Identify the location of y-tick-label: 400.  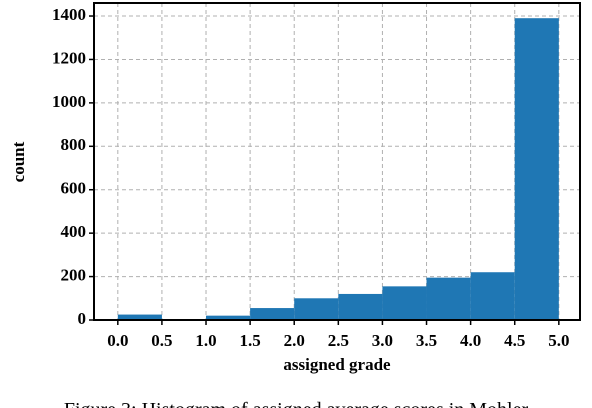
(74, 231).